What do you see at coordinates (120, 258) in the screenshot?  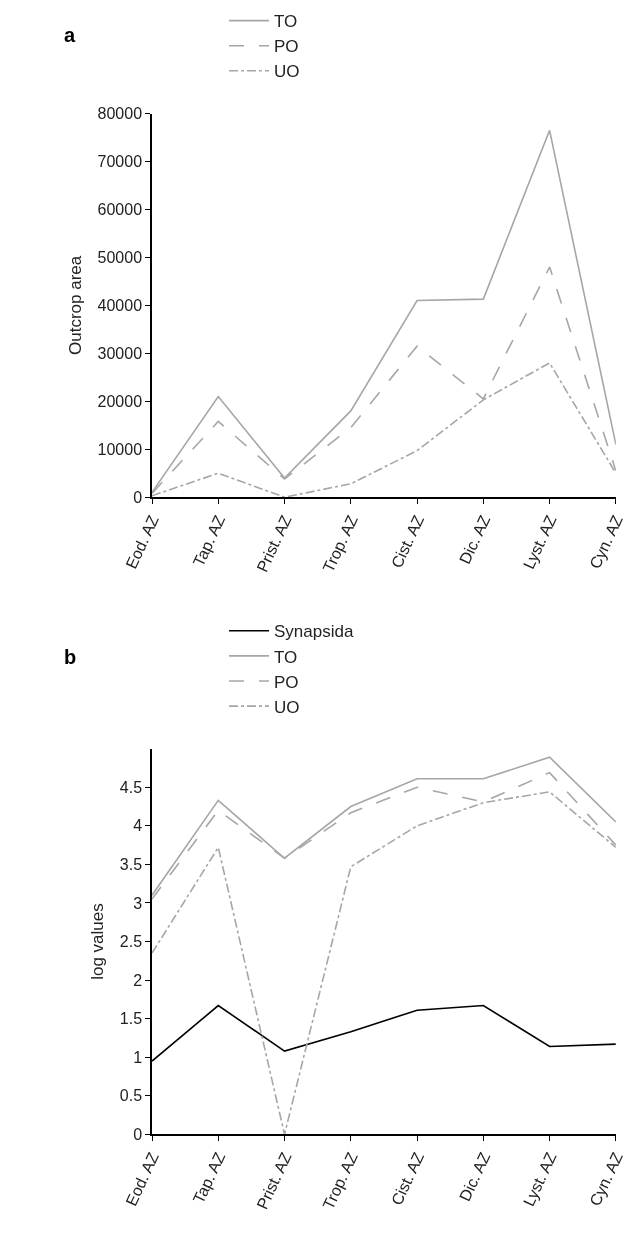 I see `y-tick-label: 50000` at bounding box center [120, 258].